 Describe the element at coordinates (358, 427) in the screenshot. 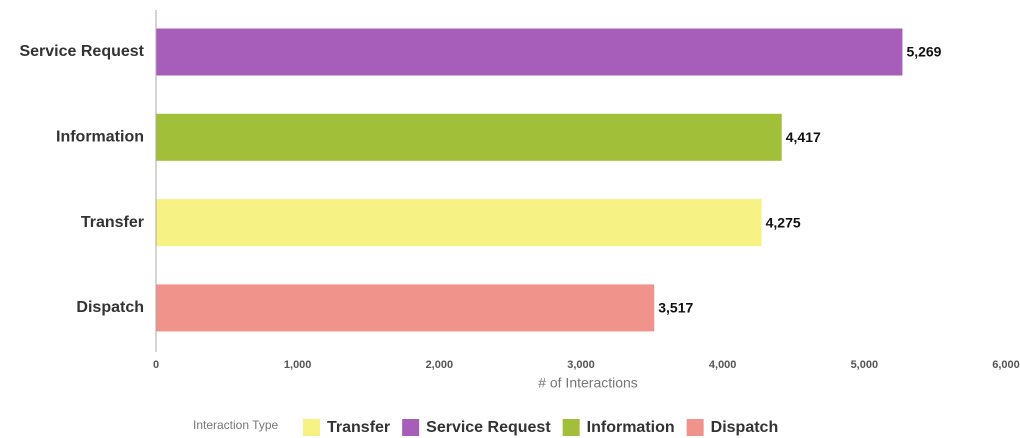

I see `legend-label: Transfer` at that location.